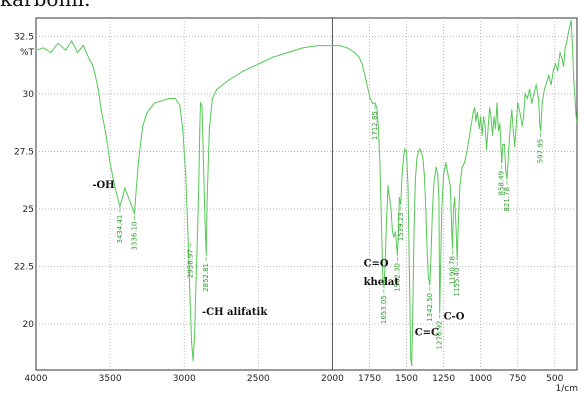  Describe the element at coordinates (384, 309) in the screenshot. I see `peak-label: 1653.05` at that location.